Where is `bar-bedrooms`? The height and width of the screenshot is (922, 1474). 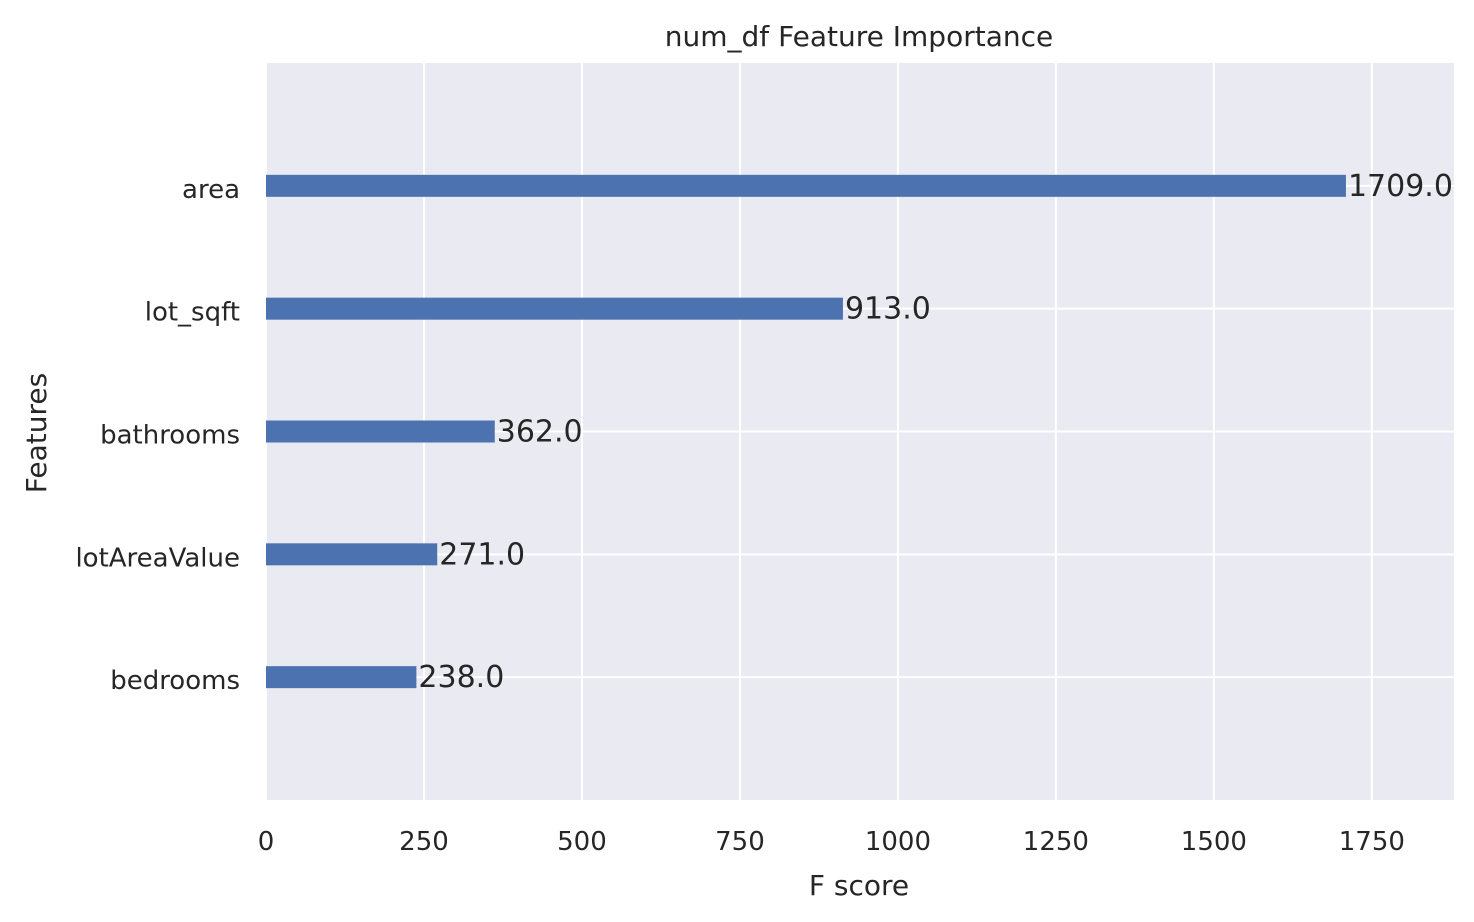
bar-bedrooms is located at coordinates (341, 677).